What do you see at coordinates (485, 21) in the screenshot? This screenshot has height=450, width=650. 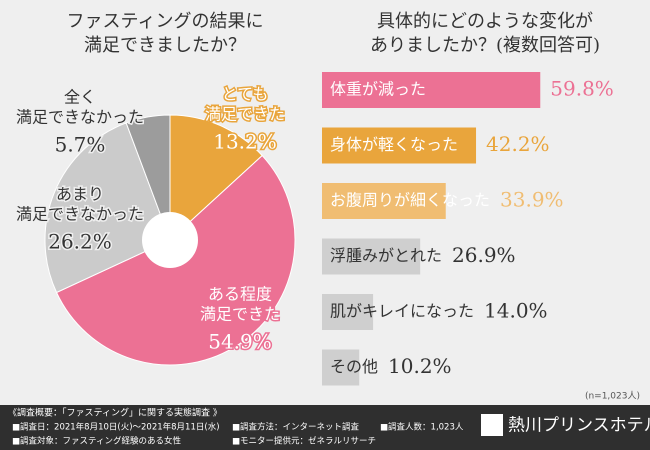 I see `chart-title: 具体的にどのような変化が` at bounding box center [485, 21].